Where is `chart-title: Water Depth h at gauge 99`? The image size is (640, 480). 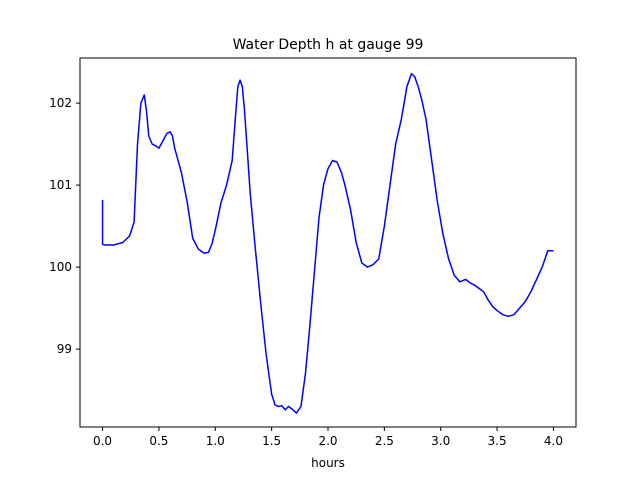 chart-title: Water Depth h at gauge 99 is located at coordinates (328, 45).